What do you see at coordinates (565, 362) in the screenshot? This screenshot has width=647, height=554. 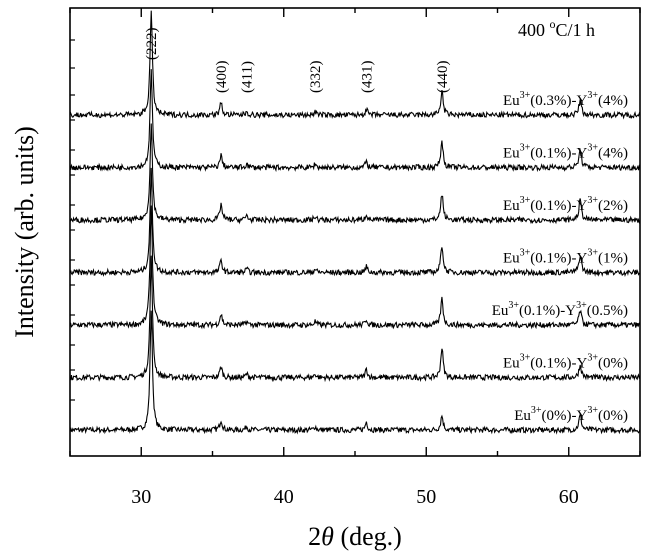 I see `series-label: Eu3+(0.1%)-Y3+(0%)` at bounding box center [565, 362].